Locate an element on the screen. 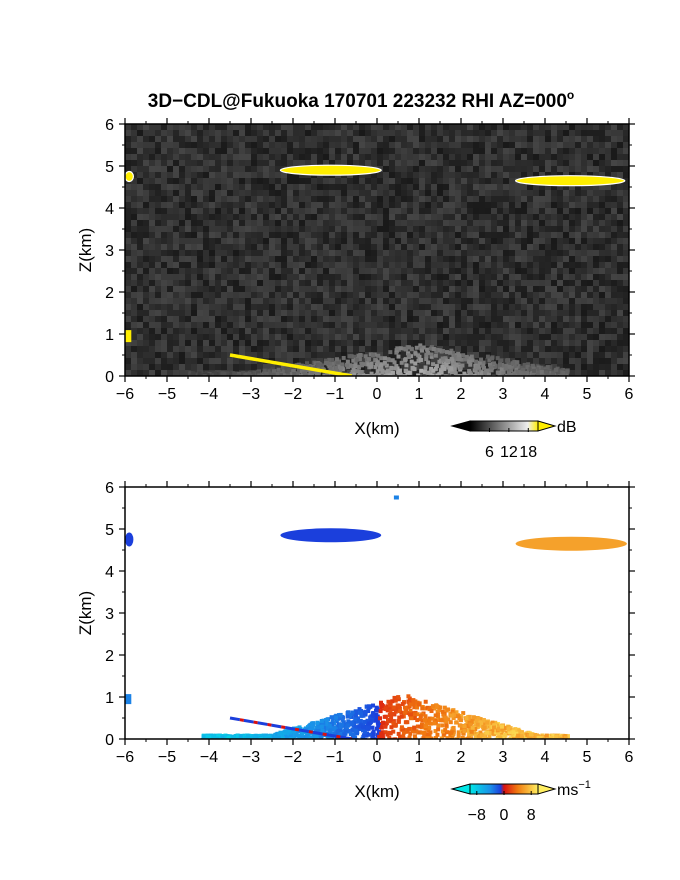  echo-layer is located at coordinates (570, 181).